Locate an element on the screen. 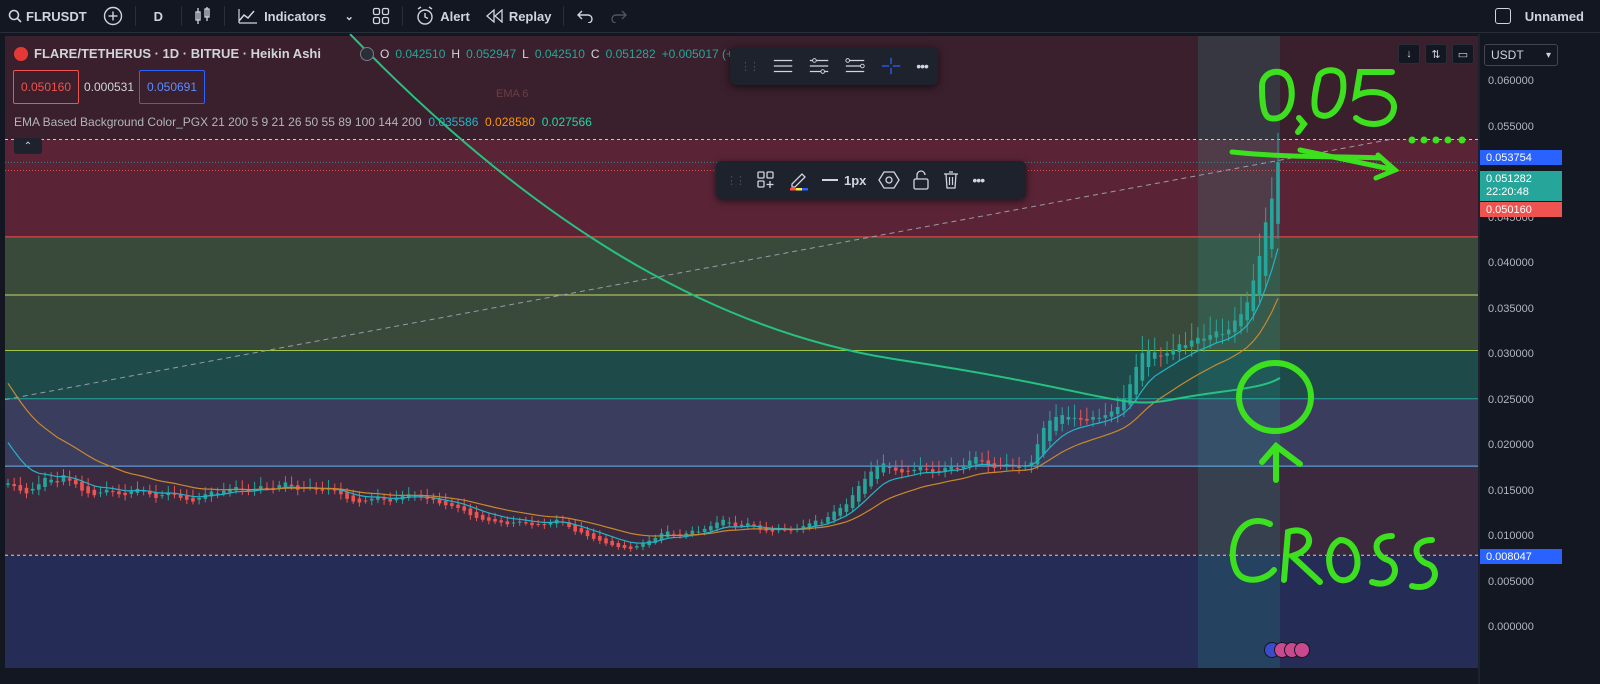  buy-button: 0.050691 is located at coordinates (172, 87).